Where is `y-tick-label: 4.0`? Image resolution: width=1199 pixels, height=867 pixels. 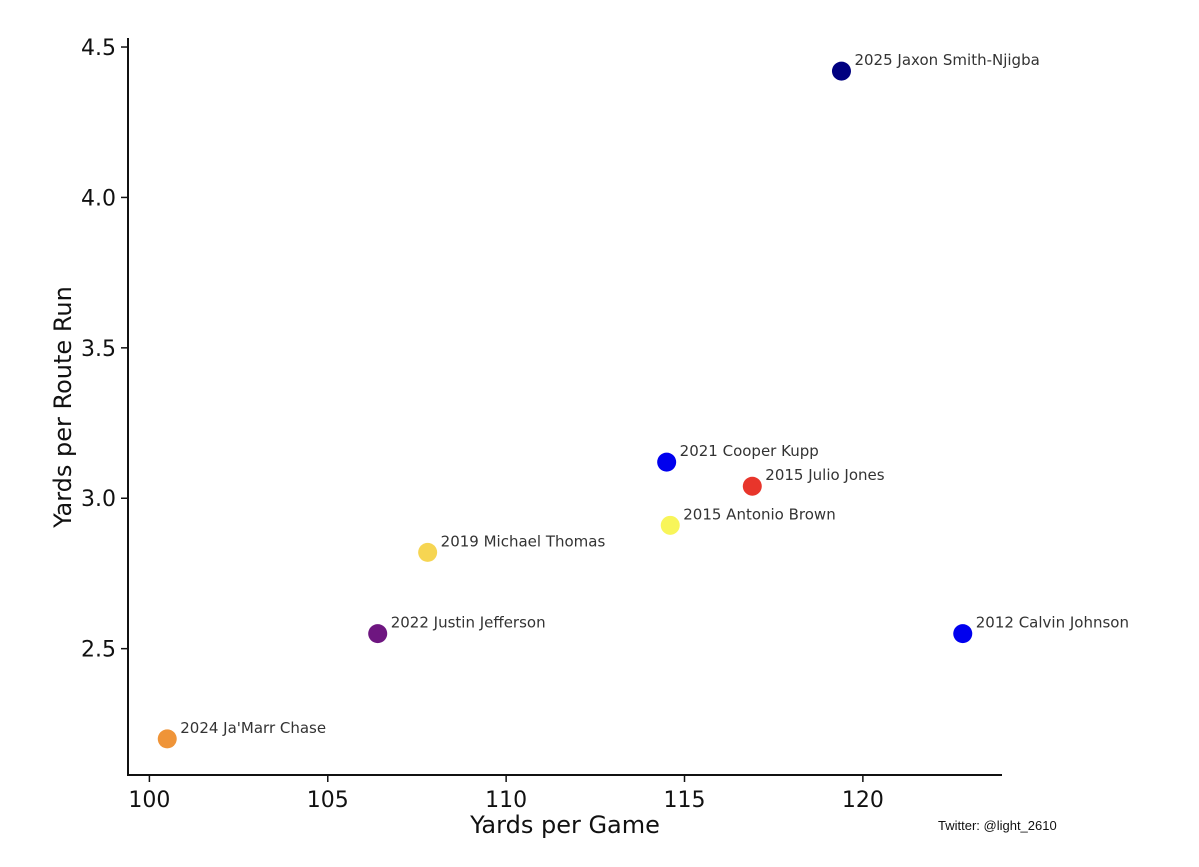 y-tick-label: 4.0 is located at coordinates (98, 198).